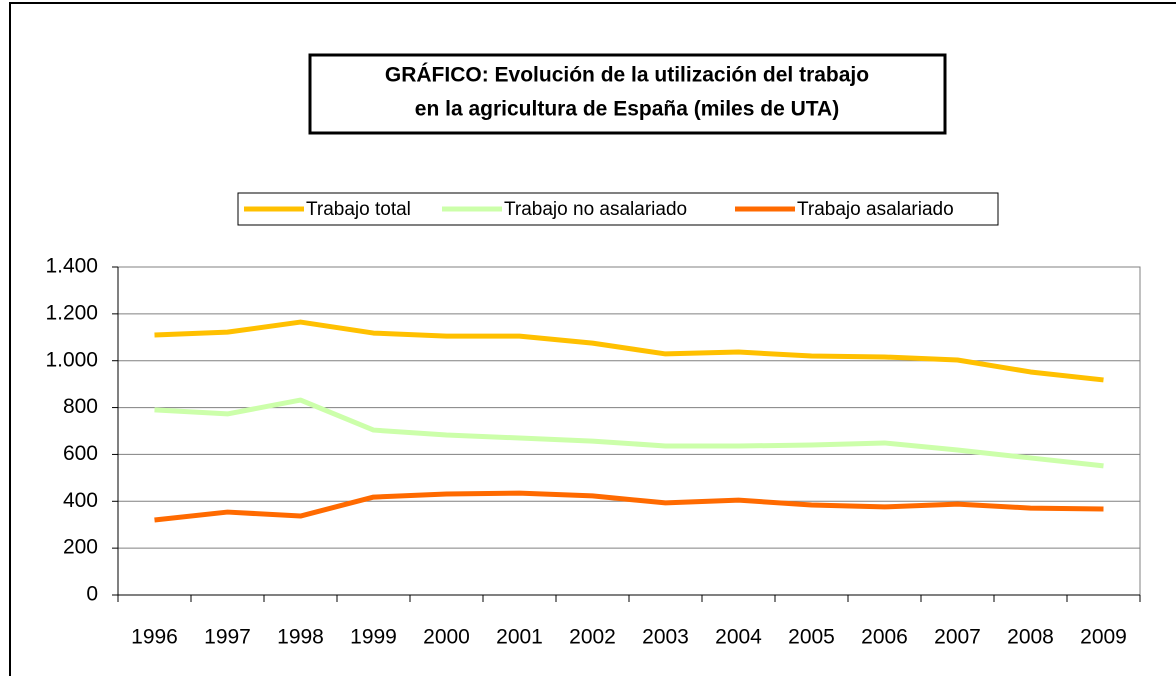 Image resolution: width=1176 pixels, height=681 pixels. What do you see at coordinates (300, 637) in the screenshot?
I see `x-tick-label: 1998` at bounding box center [300, 637].